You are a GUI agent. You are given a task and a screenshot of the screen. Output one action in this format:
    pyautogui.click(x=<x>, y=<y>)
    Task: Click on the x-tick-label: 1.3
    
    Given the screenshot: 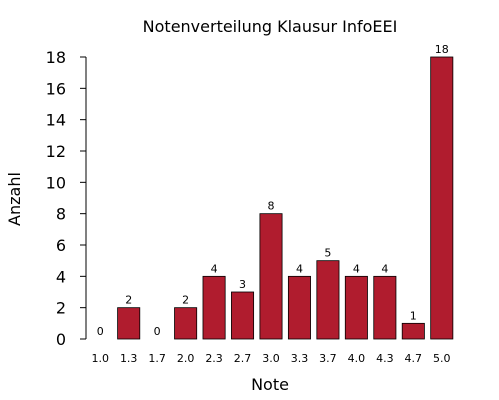 What is the action you would take?
    pyautogui.click(x=129, y=358)
    